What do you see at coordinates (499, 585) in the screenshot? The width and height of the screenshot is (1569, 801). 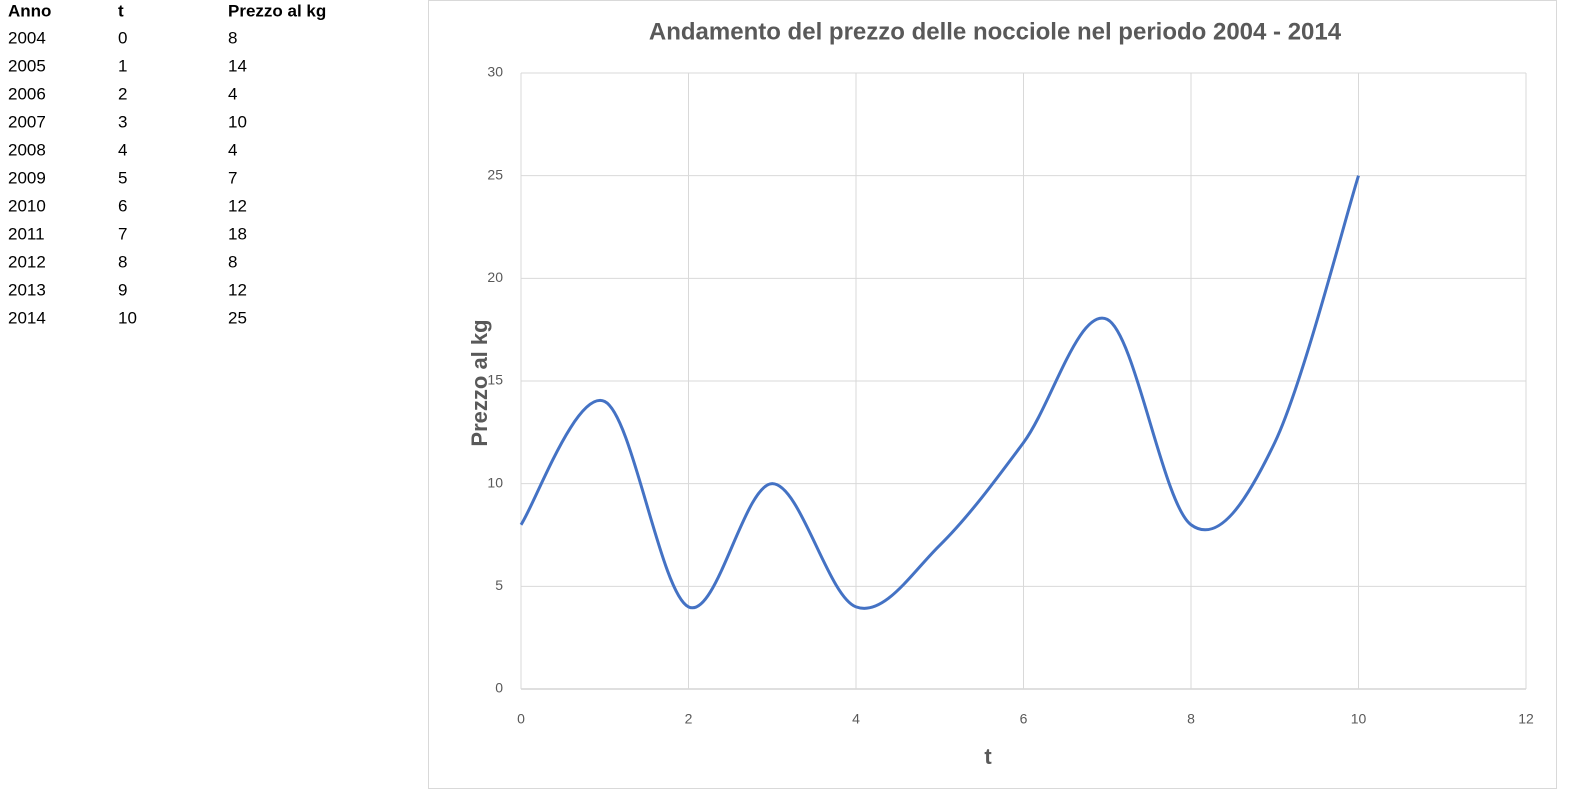 I see `y-tick-label: 5` at bounding box center [499, 585].